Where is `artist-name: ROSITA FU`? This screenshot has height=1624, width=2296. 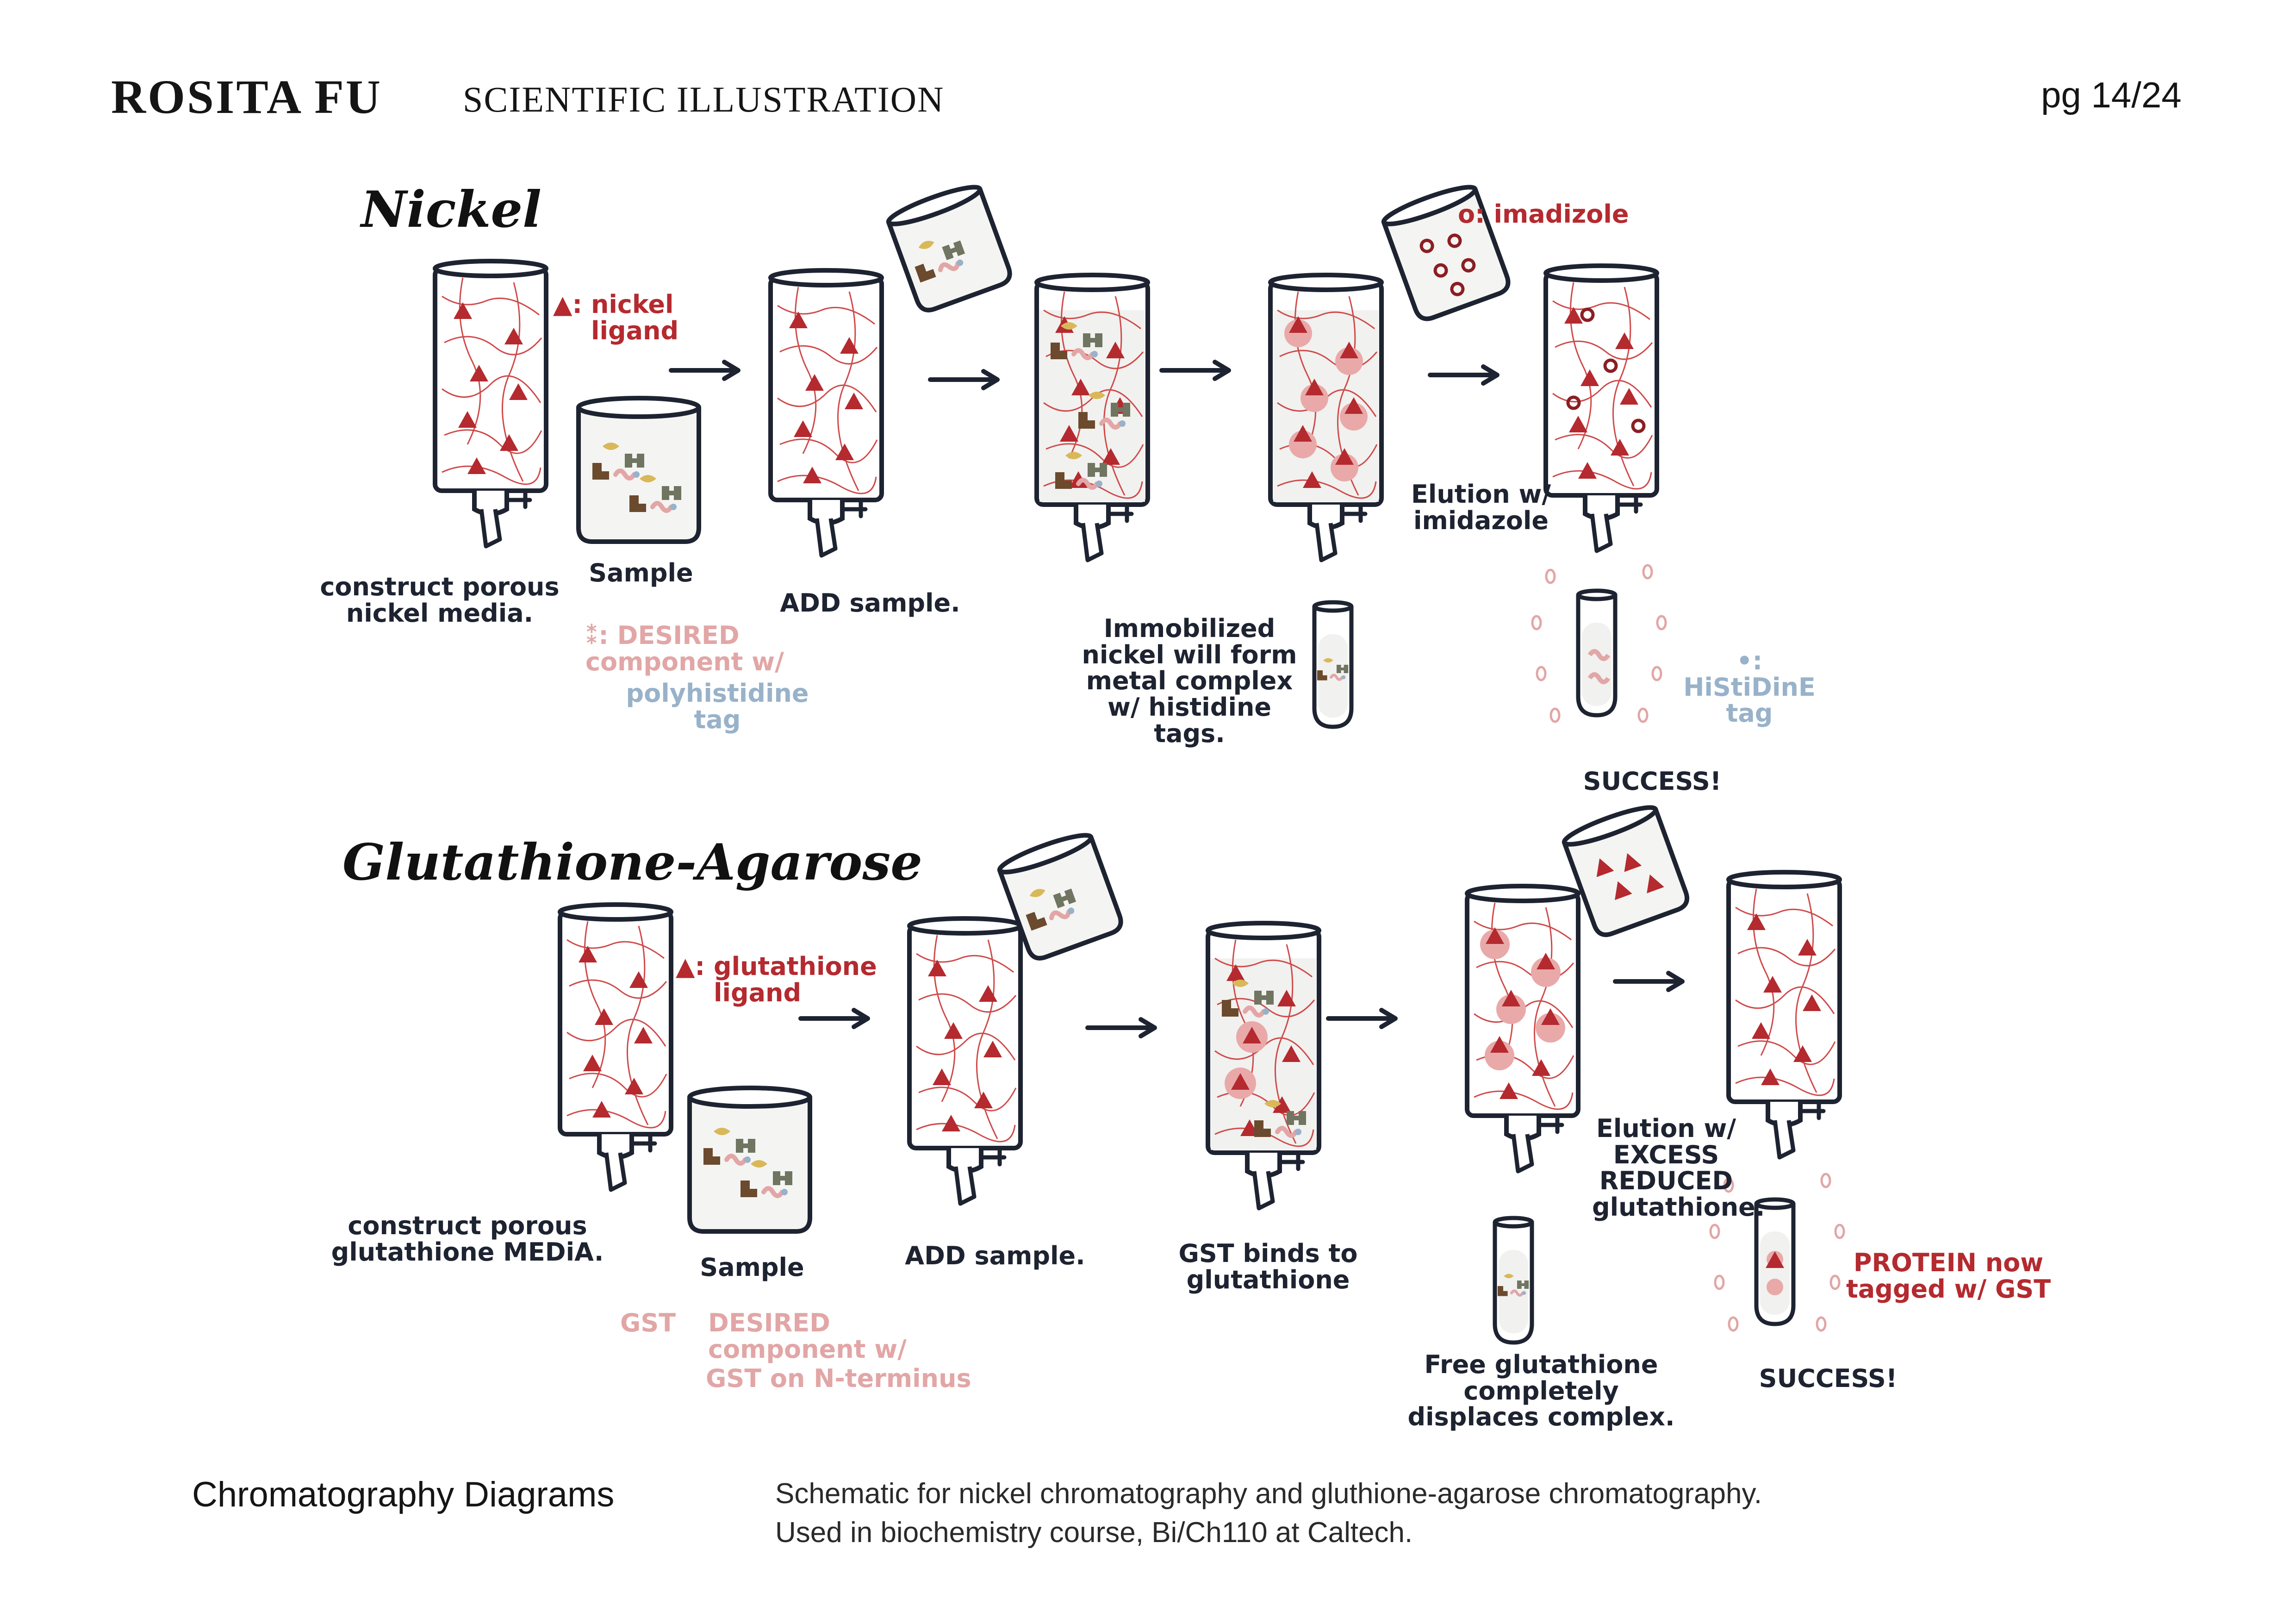 artist-name: ROSITA FU is located at coordinates (247, 97).